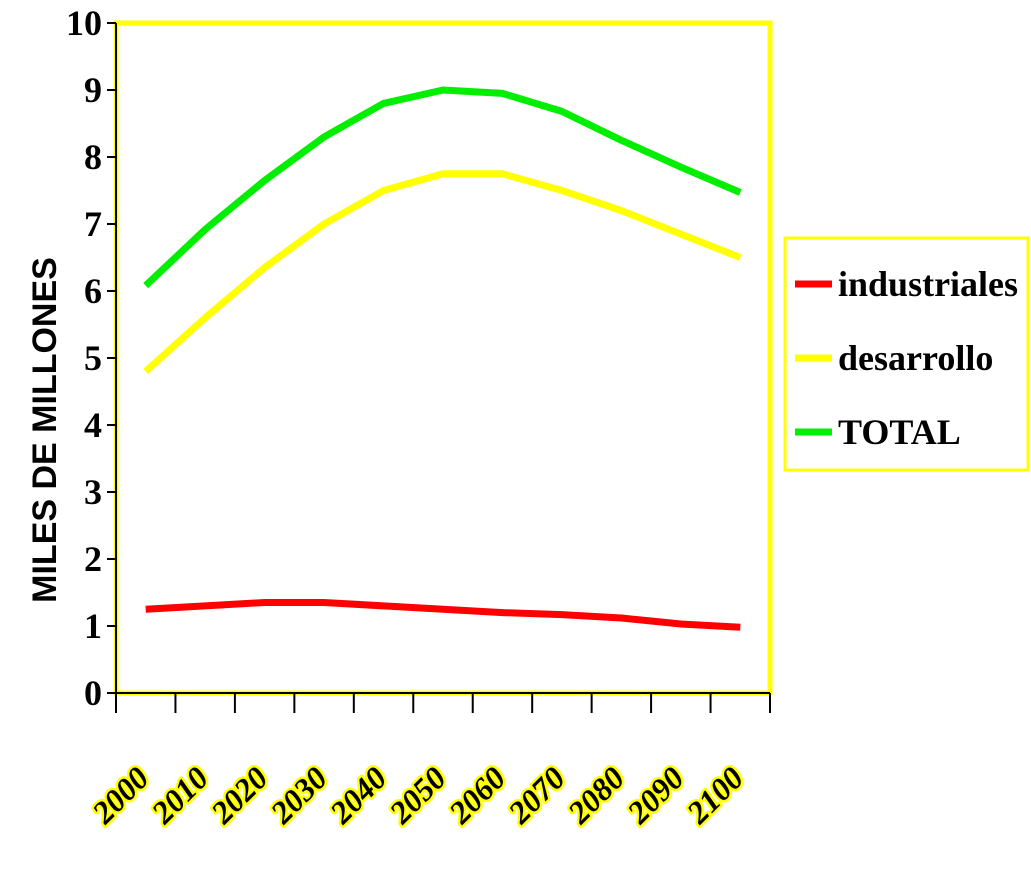 This screenshot has height=885, width=1031. What do you see at coordinates (417, 794) in the screenshot?
I see `x-tick-label: 2050` at bounding box center [417, 794].